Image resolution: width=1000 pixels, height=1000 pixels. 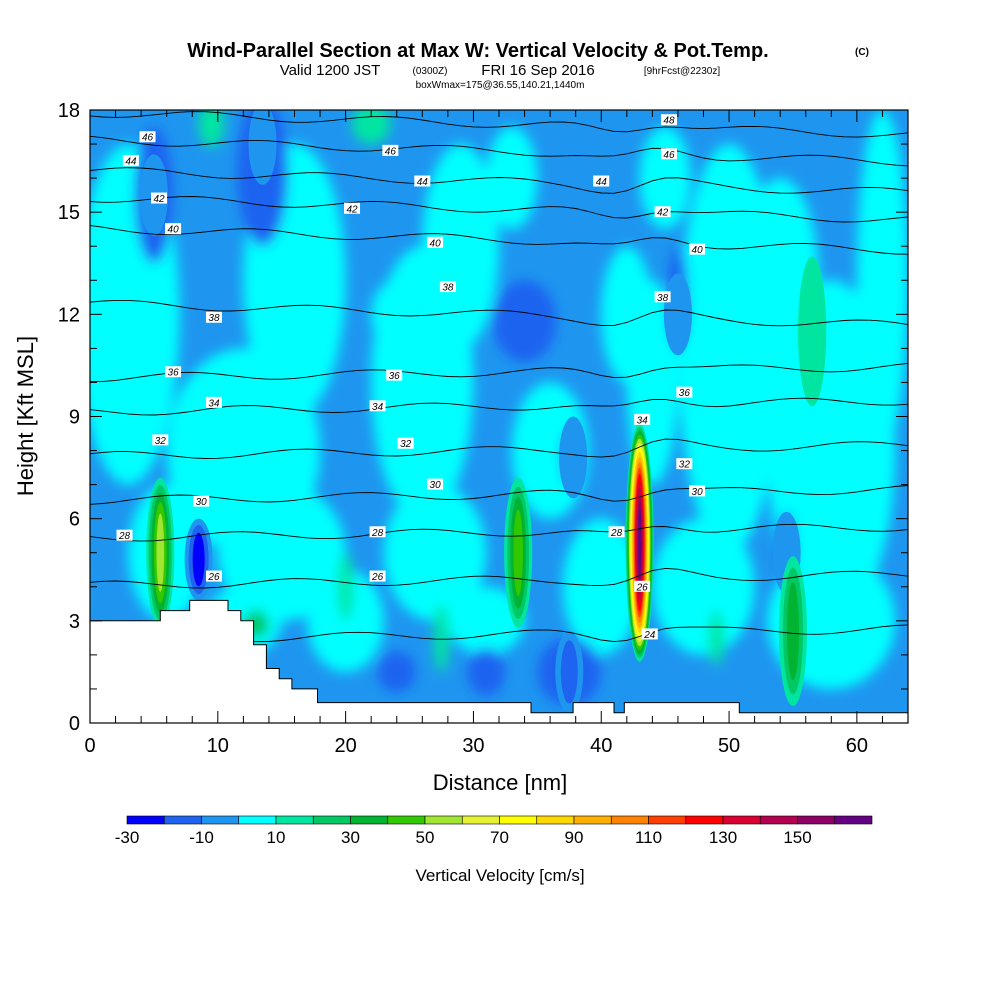 I want to click on colorbar-tick-label: -10, so click(x=201, y=837).